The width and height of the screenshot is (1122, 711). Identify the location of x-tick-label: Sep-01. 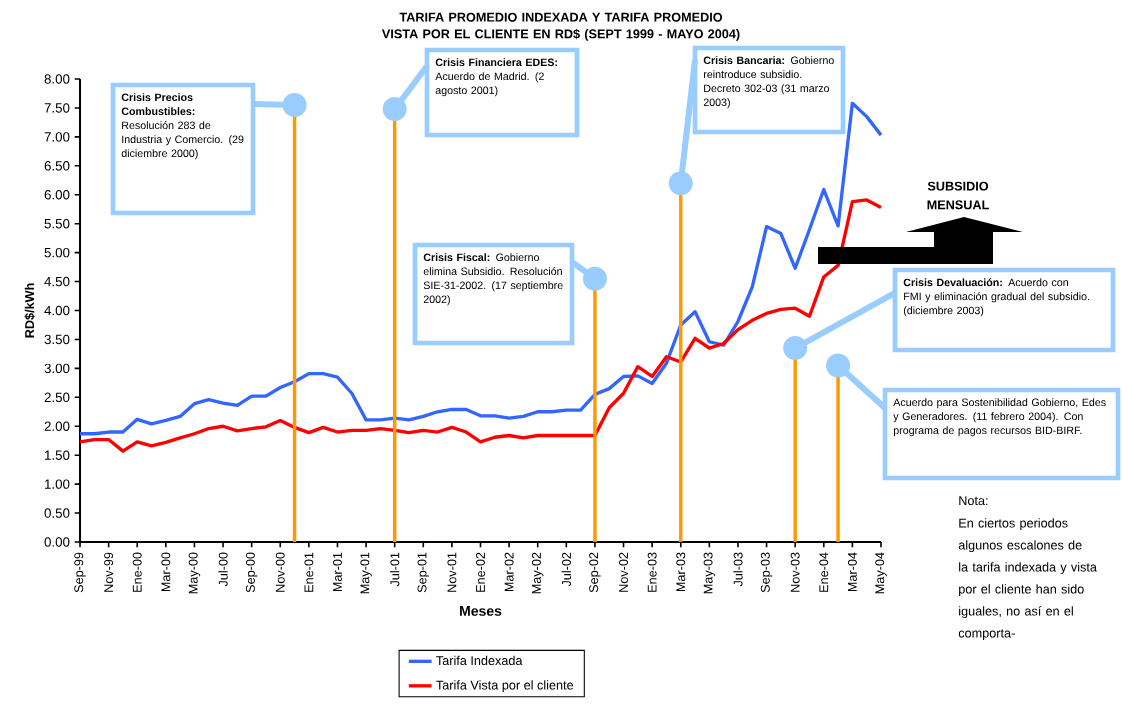
(423, 572).